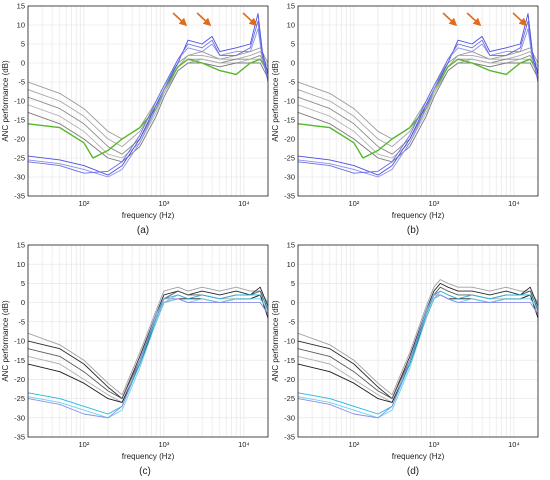 This screenshot has height=480, width=550. What do you see at coordinates (143, 230) in the screenshot?
I see `panel-caption: (a)` at bounding box center [143, 230].